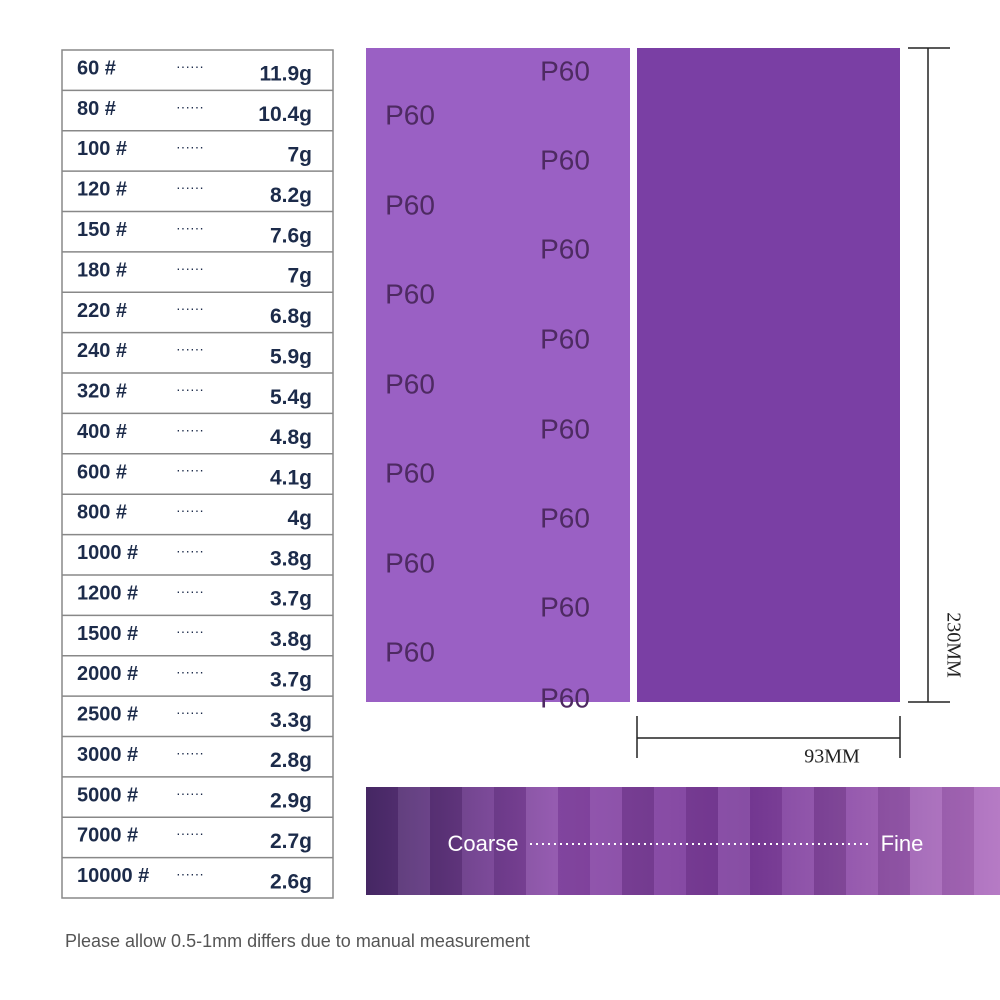 The image size is (1000, 1000). I want to click on grit: 400 #, so click(102, 432).